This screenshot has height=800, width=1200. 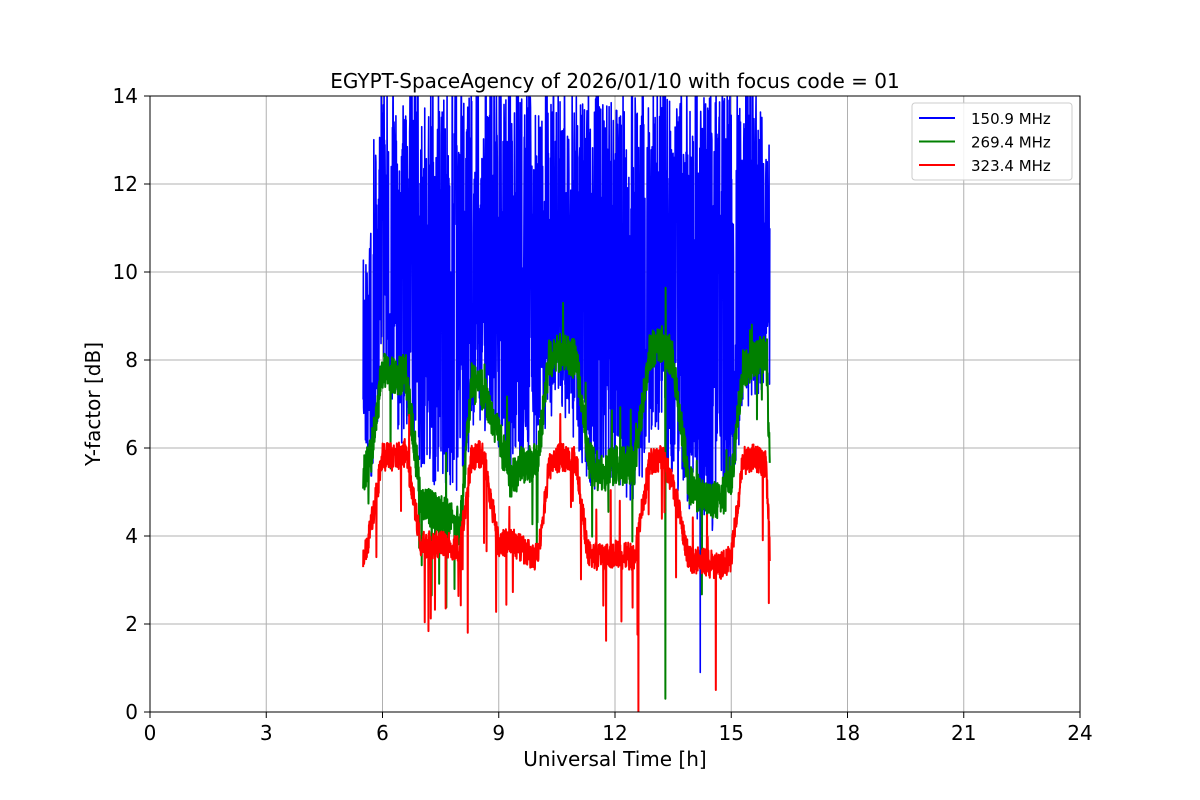 What do you see at coordinates (614, 759) in the screenshot?
I see `x-axis-label: Universal Time [h]` at bounding box center [614, 759].